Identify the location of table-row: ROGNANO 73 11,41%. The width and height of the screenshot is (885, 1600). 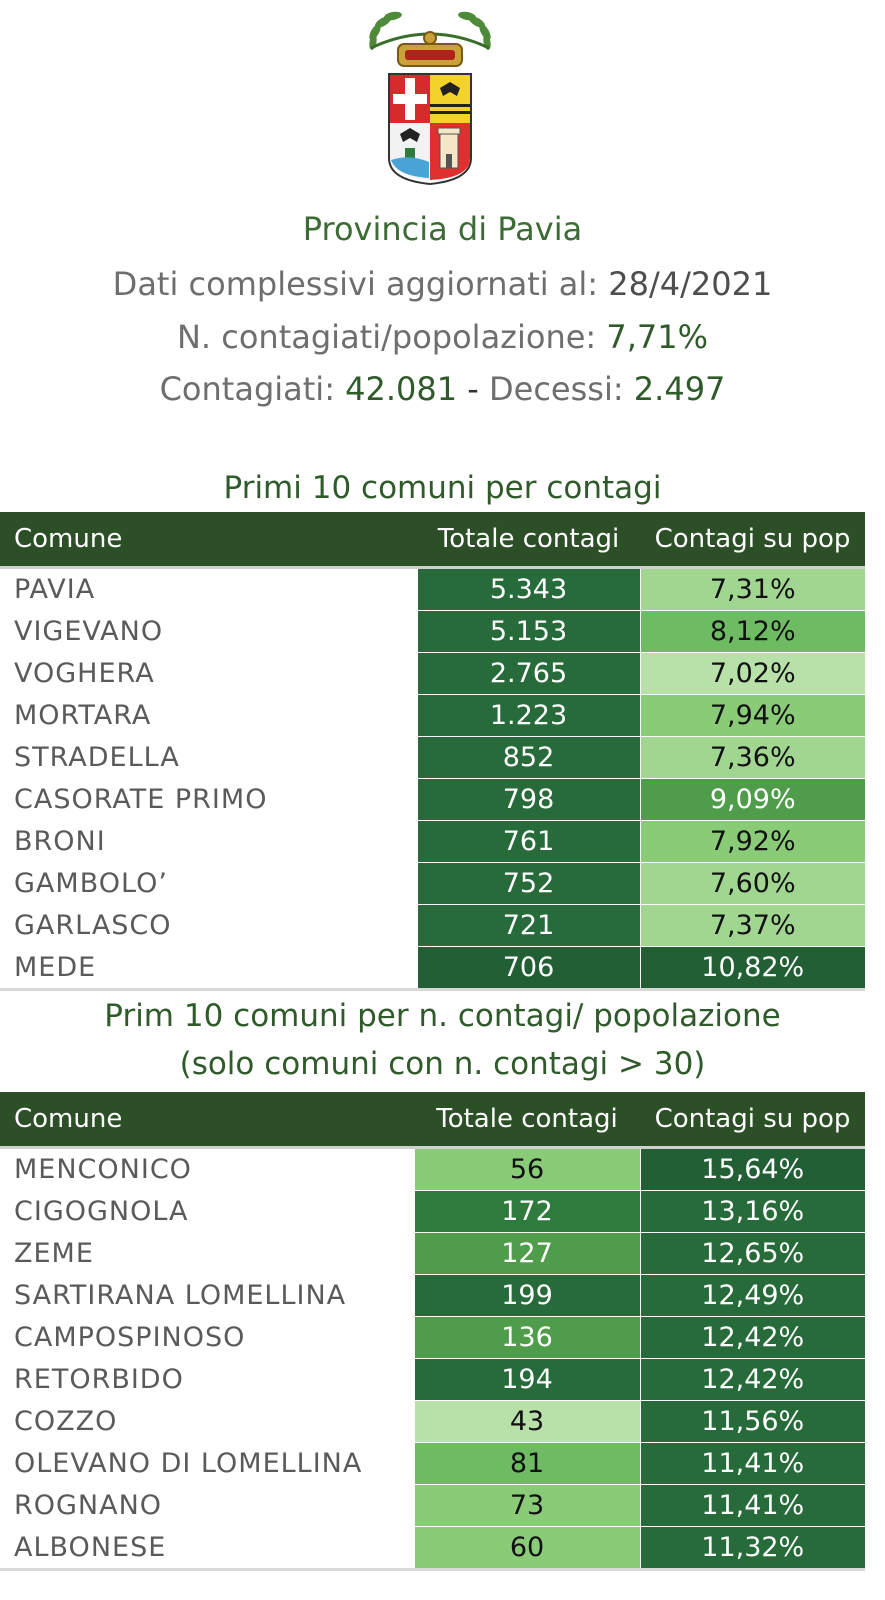
(432, 1505).